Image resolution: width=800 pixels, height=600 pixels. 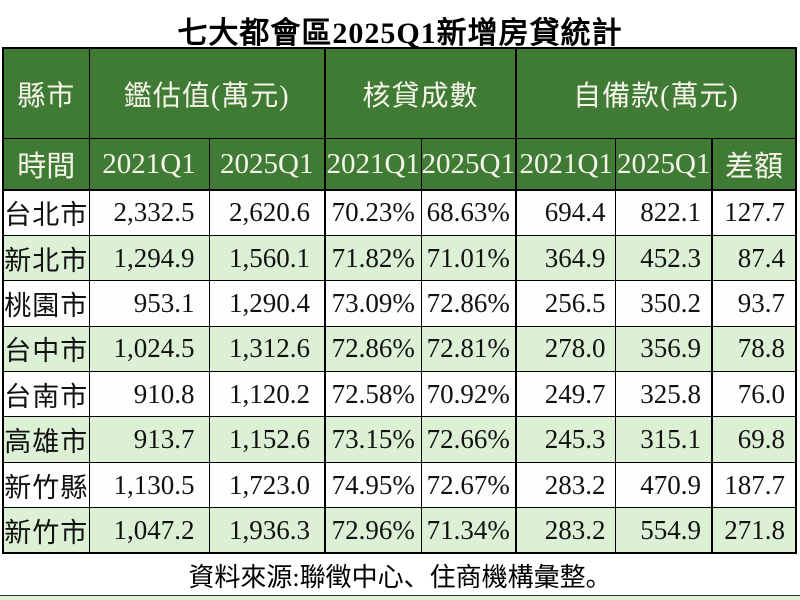 What do you see at coordinates (565, 394) in the screenshot?
I see `value-cell: 249.7` at bounding box center [565, 394].